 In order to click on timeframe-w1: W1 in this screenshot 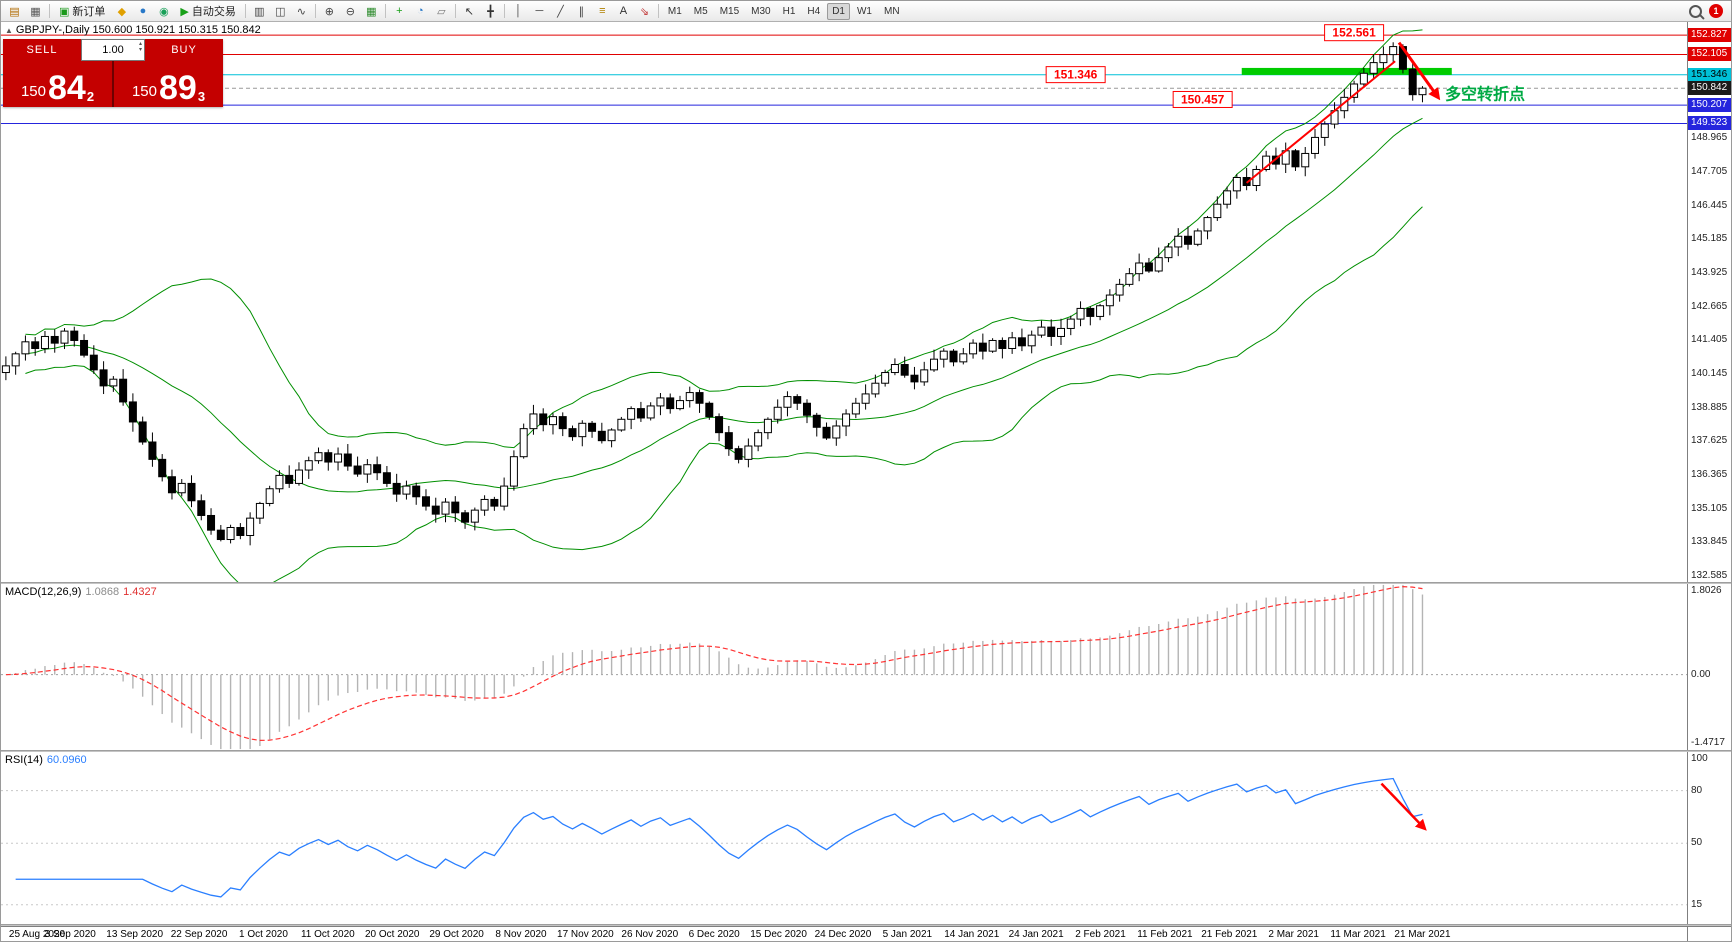, I will do `click(864, 11)`.